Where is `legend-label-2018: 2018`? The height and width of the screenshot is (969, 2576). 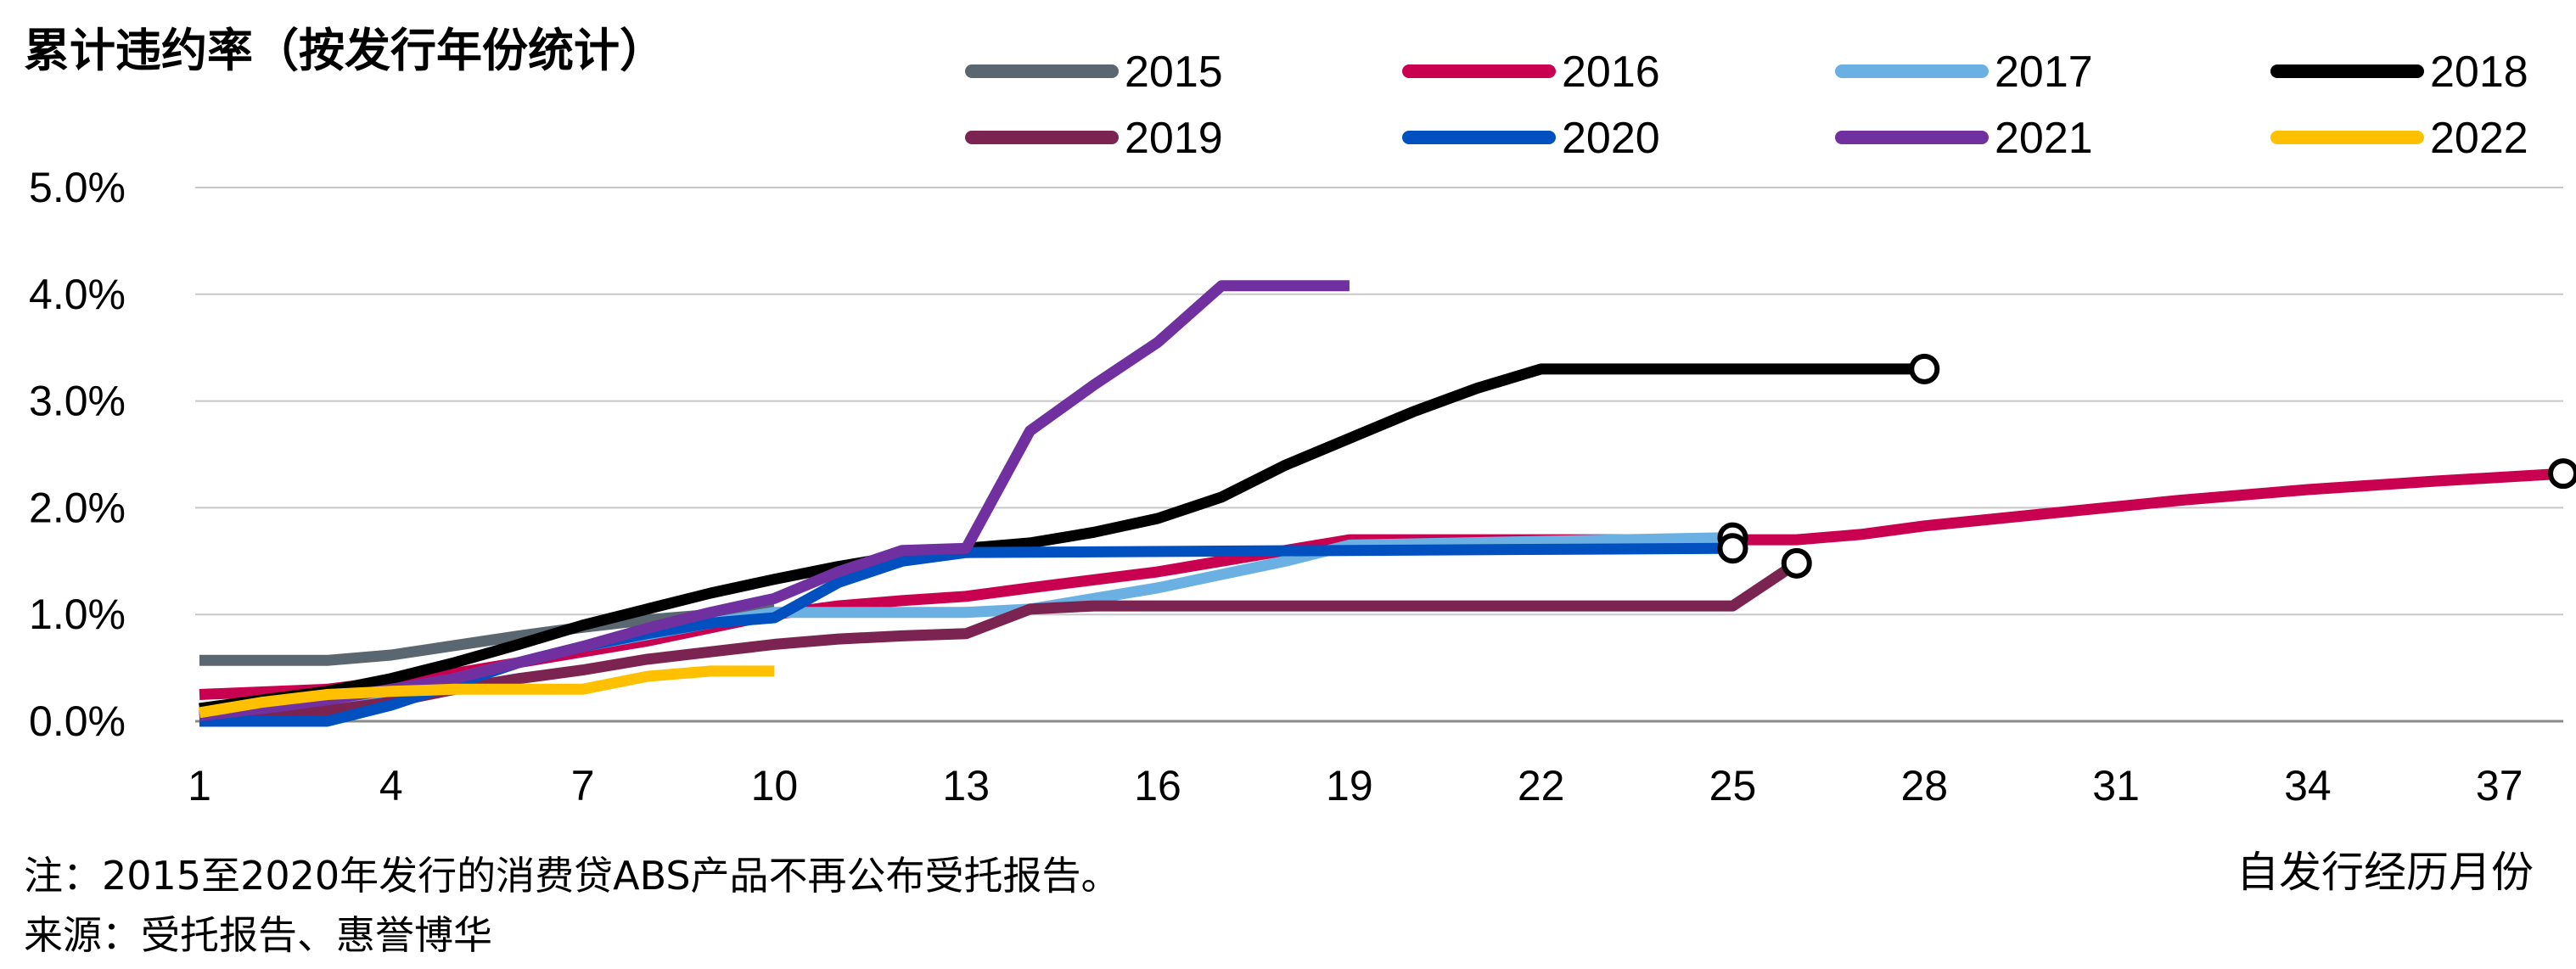 legend-label-2018: 2018 is located at coordinates (2479, 72).